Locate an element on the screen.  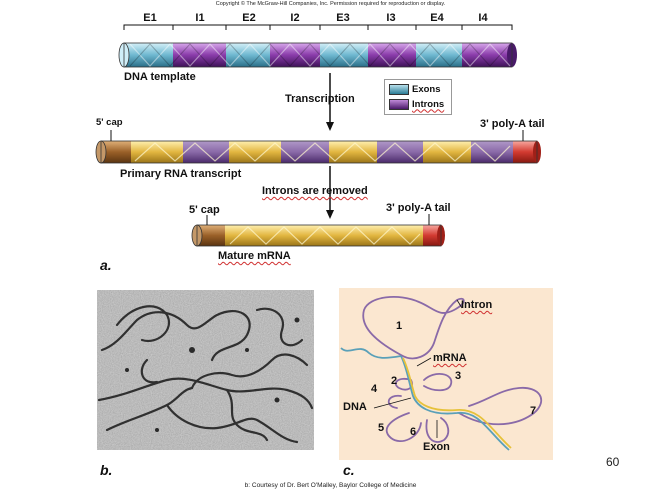
micrograph-image is located at coordinates (205, 370).